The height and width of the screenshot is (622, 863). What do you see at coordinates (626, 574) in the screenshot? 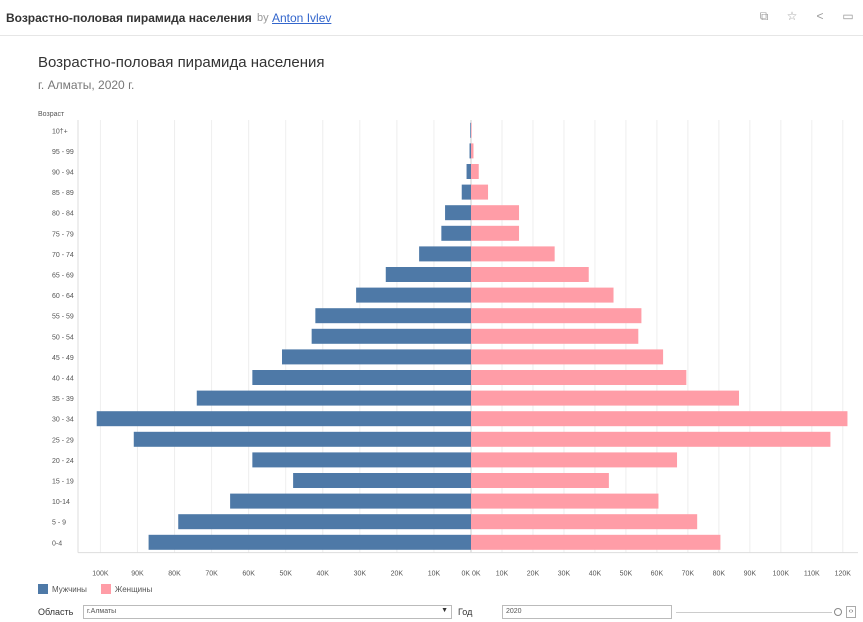
I see `x-tick-label-right: 50K` at bounding box center [626, 574].